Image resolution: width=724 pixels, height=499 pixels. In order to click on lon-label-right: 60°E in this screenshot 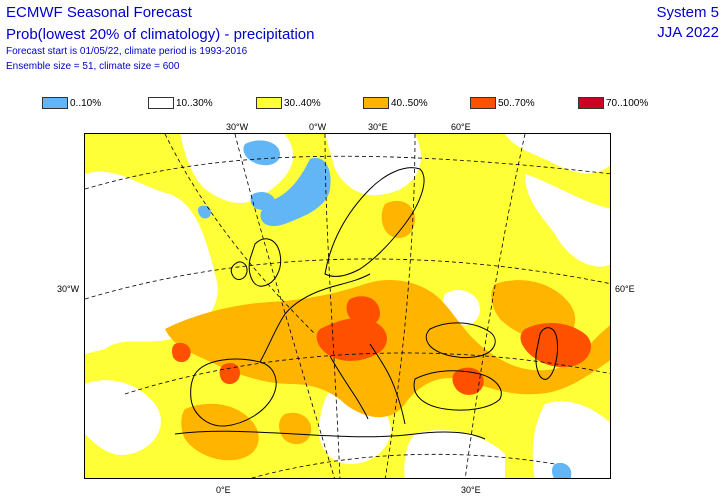, I will do `click(625, 289)`.